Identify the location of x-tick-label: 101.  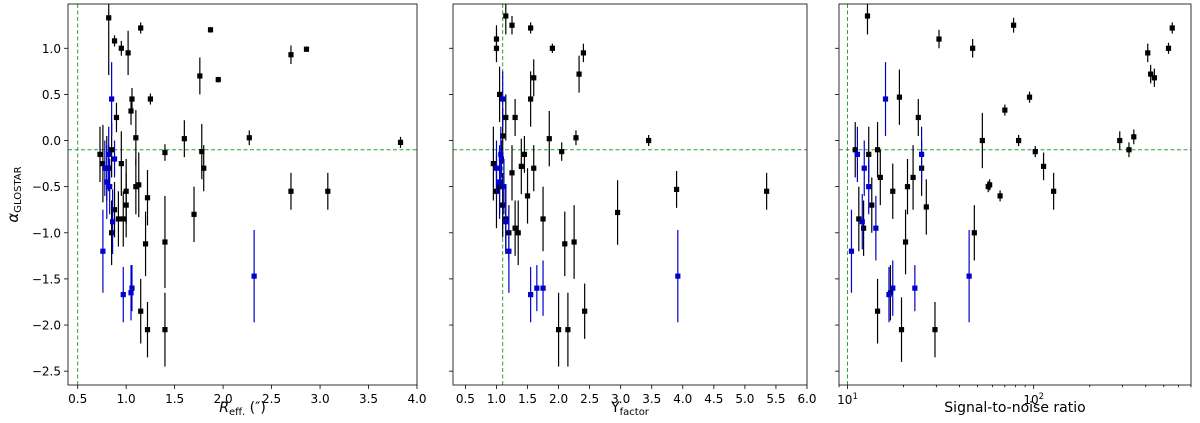
(847, 399).